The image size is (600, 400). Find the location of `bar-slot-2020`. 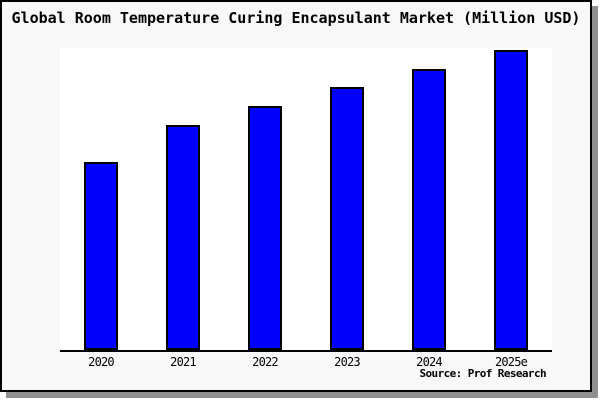

bar-slot-2020 is located at coordinates (101, 199).